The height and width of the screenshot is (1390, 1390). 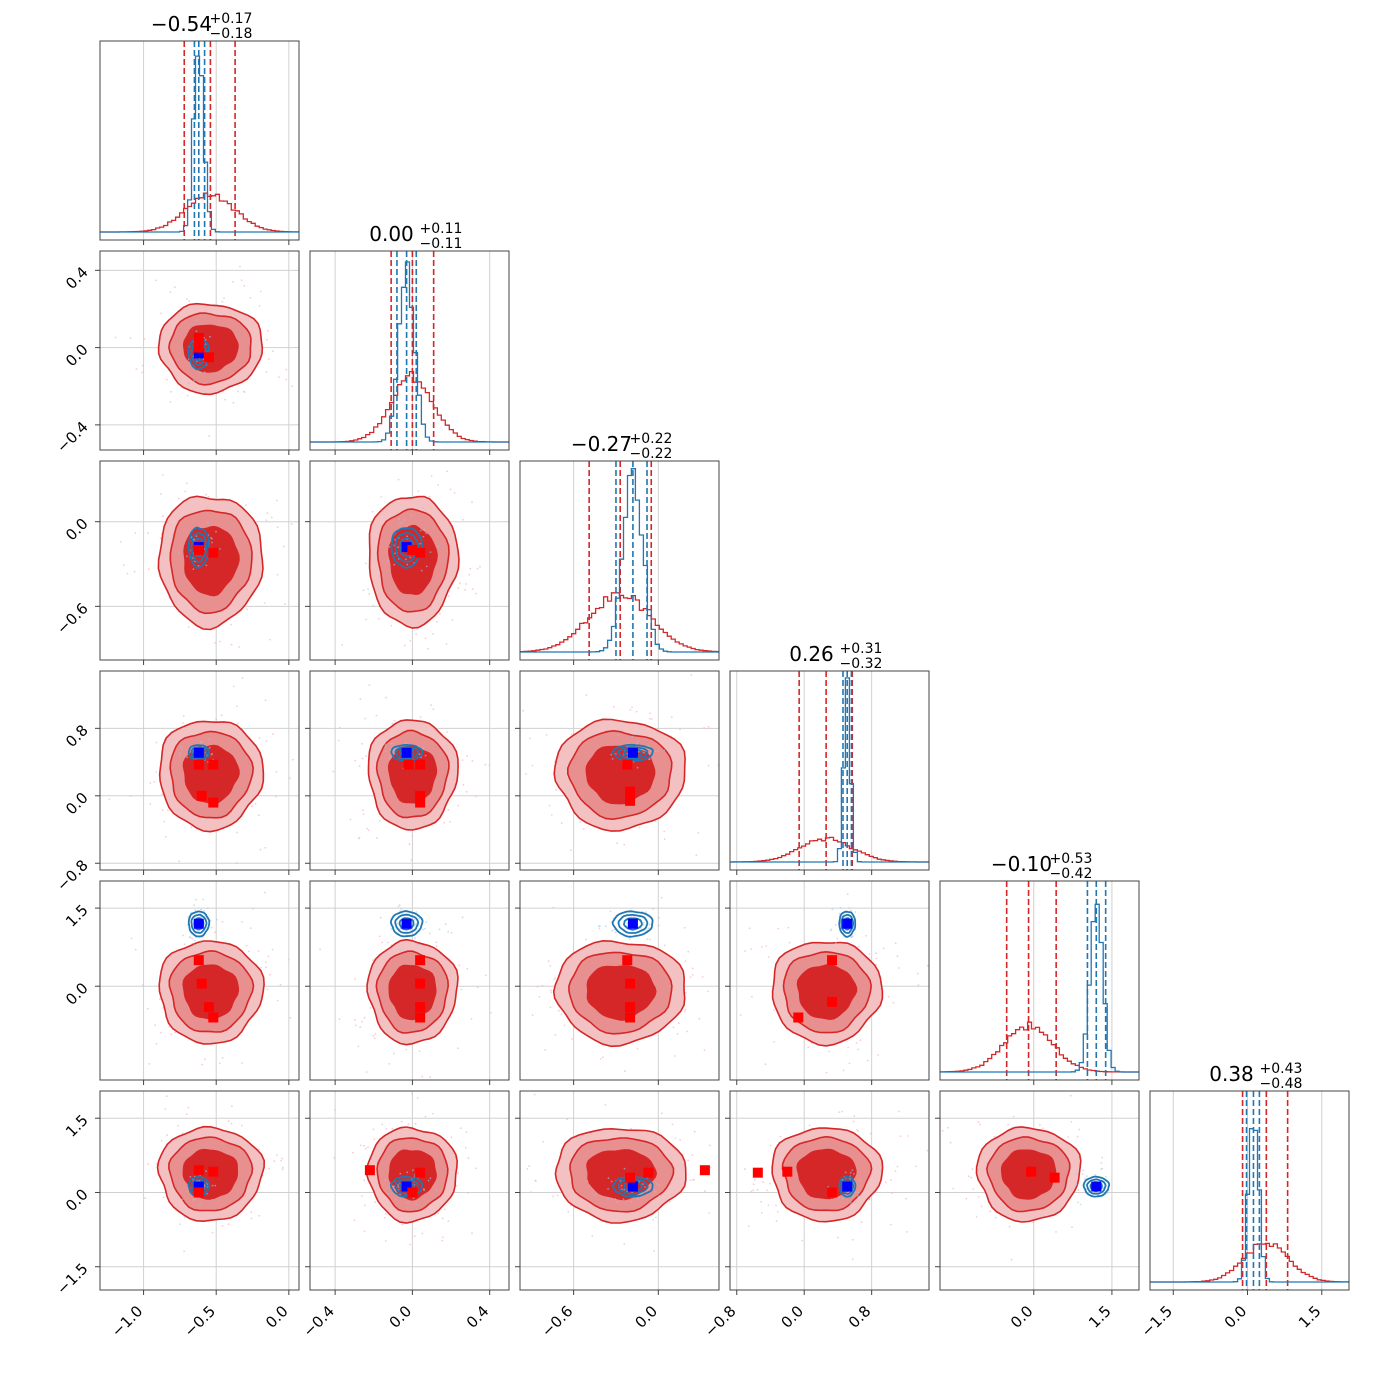 What do you see at coordinates (1236, 1317) in the screenshot?
I see `x-tick-label: 0.0` at bounding box center [1236, 1317].